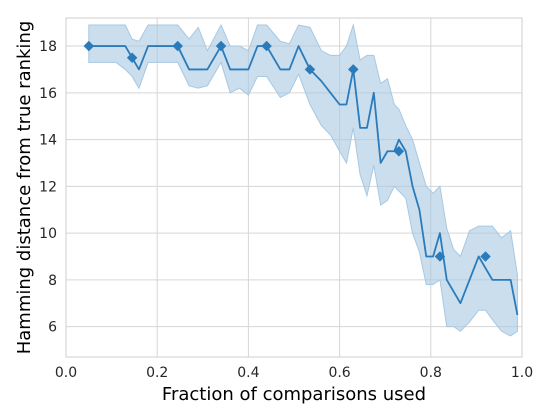 Image resolution: width=553 pixels, height=415 pixels. What do you see at coordinates (522, 373) in the screenshot?
I see `x-tick-label: 1.0` at bounding box center [522, 373].